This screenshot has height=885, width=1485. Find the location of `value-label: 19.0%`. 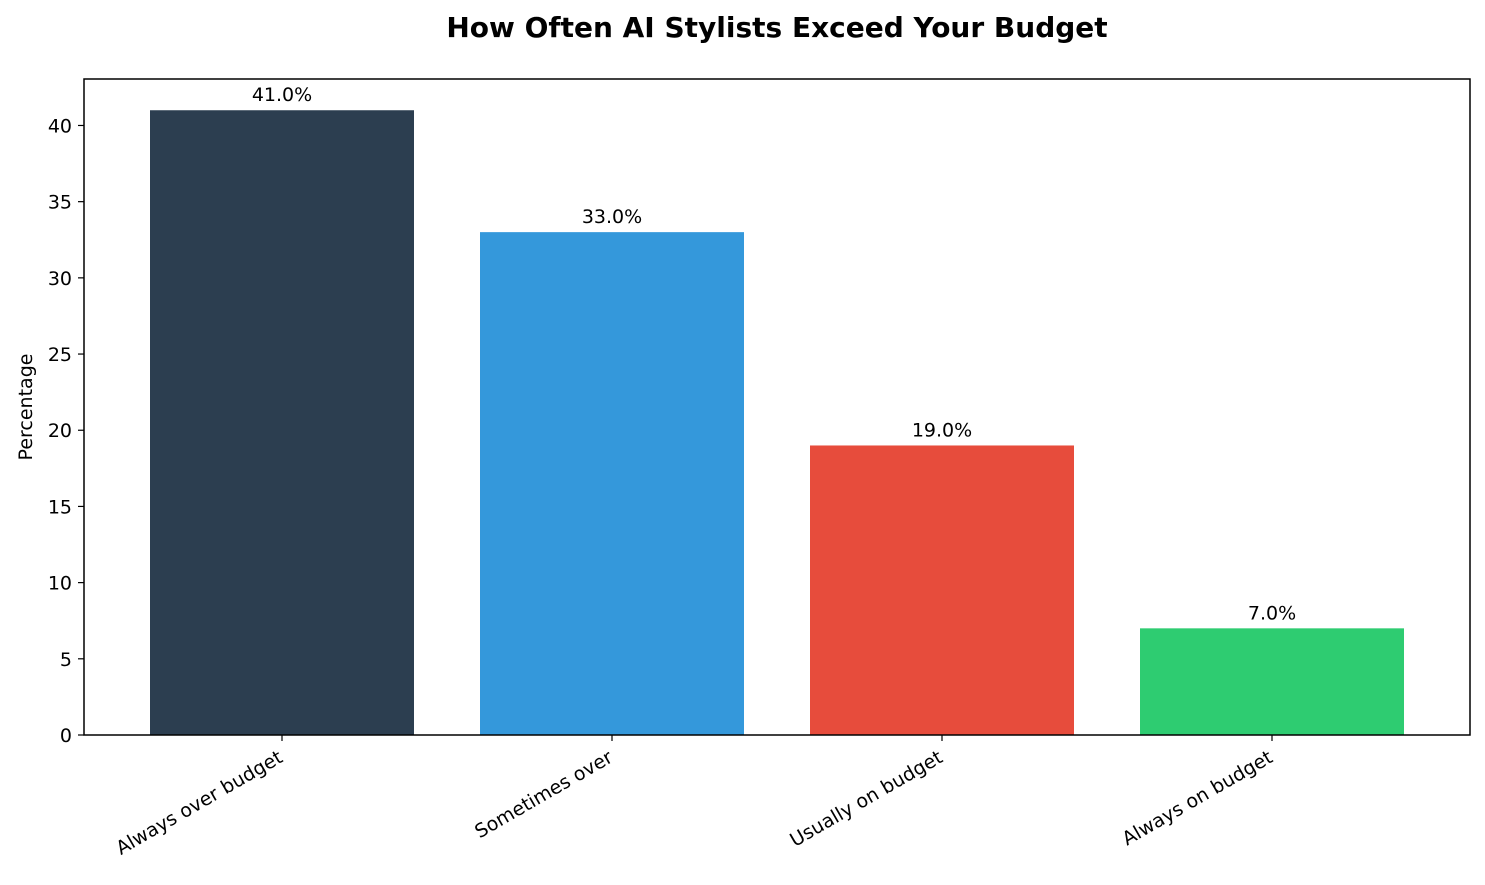

value-label: 19.0% is located at coordinates (942, 430).